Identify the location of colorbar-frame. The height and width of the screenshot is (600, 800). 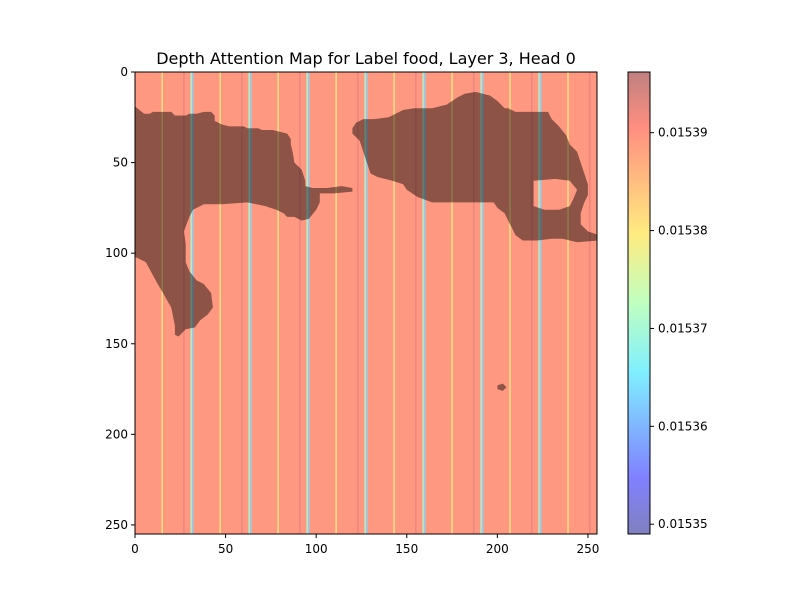
(639, 303).